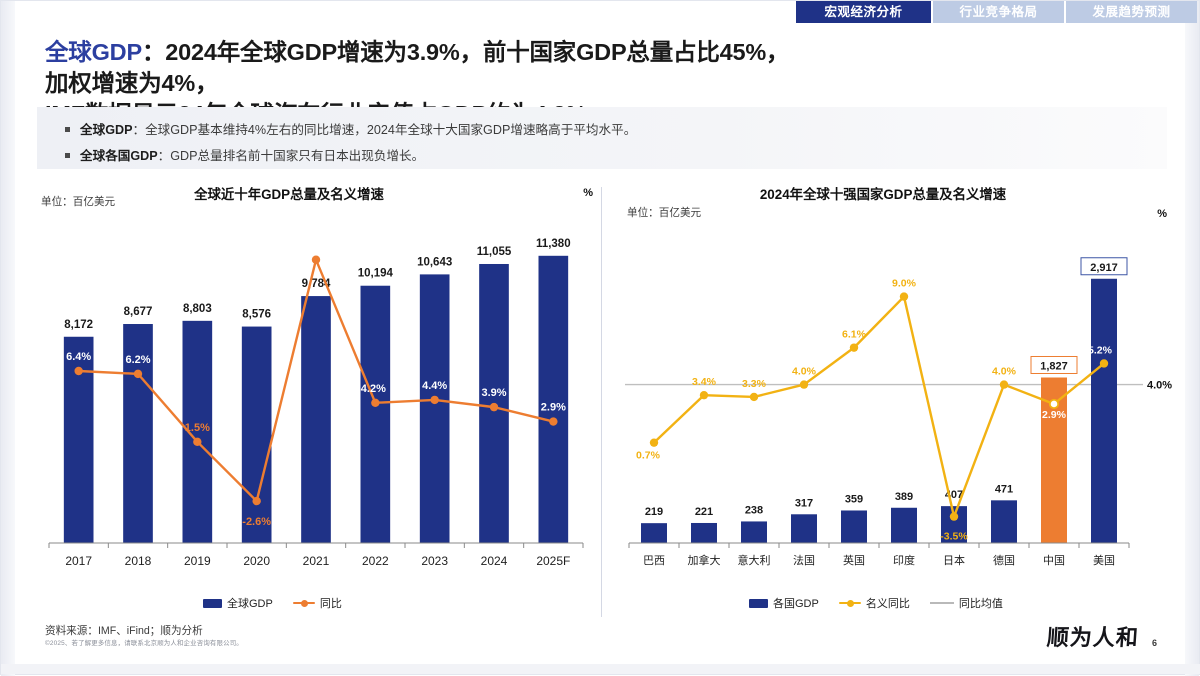 The width and height of the screenshot is (1200, 676). What do you see at coordinates (279, 603) in the screenshot?
I see `chart-global-gdp-legend: 全球GDP 同比` at bounding box center [279, 603].